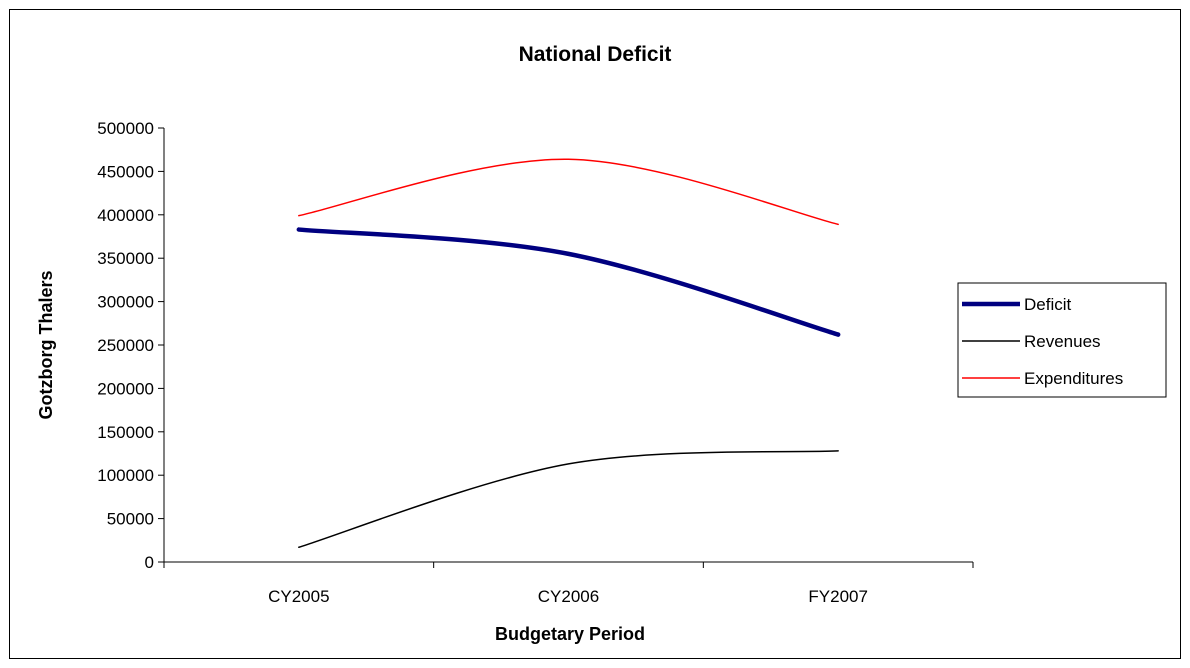  What do you see at coordinates (125, 432) in the screenshot?
I see `y-tick-label: 150000` at bounding box center [125, 432].